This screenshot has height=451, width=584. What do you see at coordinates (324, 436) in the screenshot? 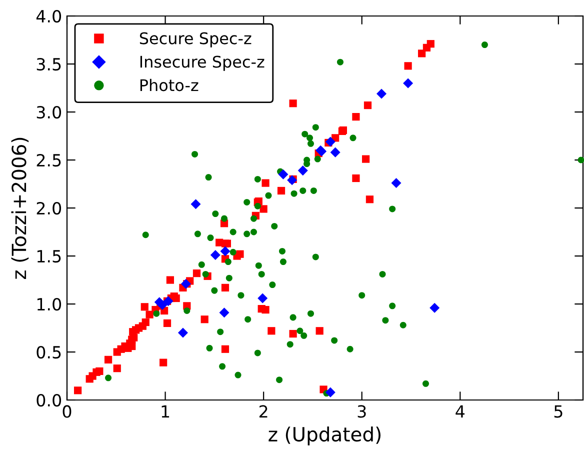
I see `x-axis-title: z (Updated)` at bounding box center [324, 436].